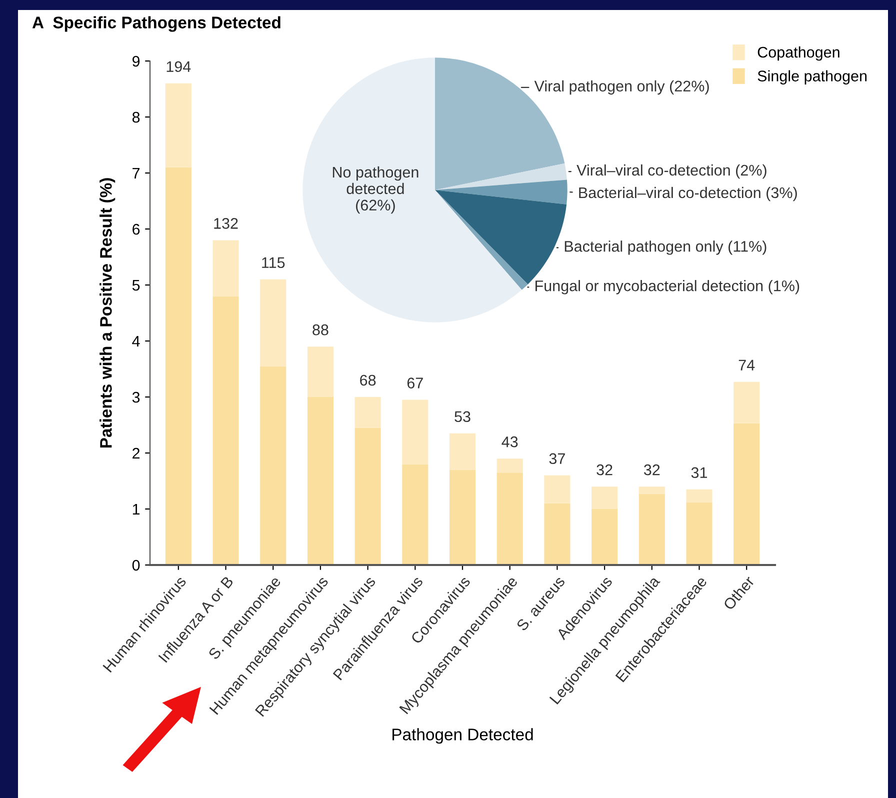 The image size is (896, 798). Describe the element at coordinates (462, 736) in the screenshot. I see `x-axis-title: Pathogen Detected` at that location.